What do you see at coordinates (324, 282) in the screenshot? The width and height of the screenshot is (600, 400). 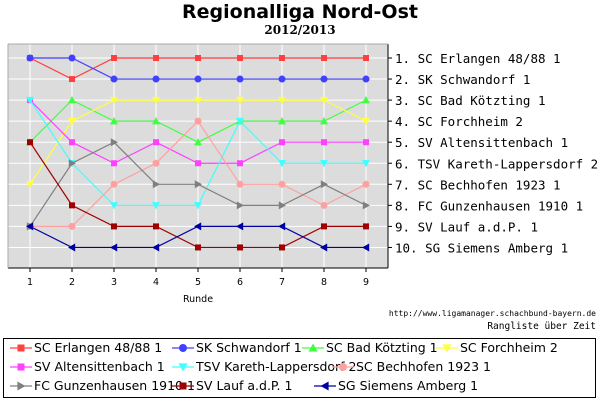 I see `x-tick-label: 8` at bounding box center [324, 282].